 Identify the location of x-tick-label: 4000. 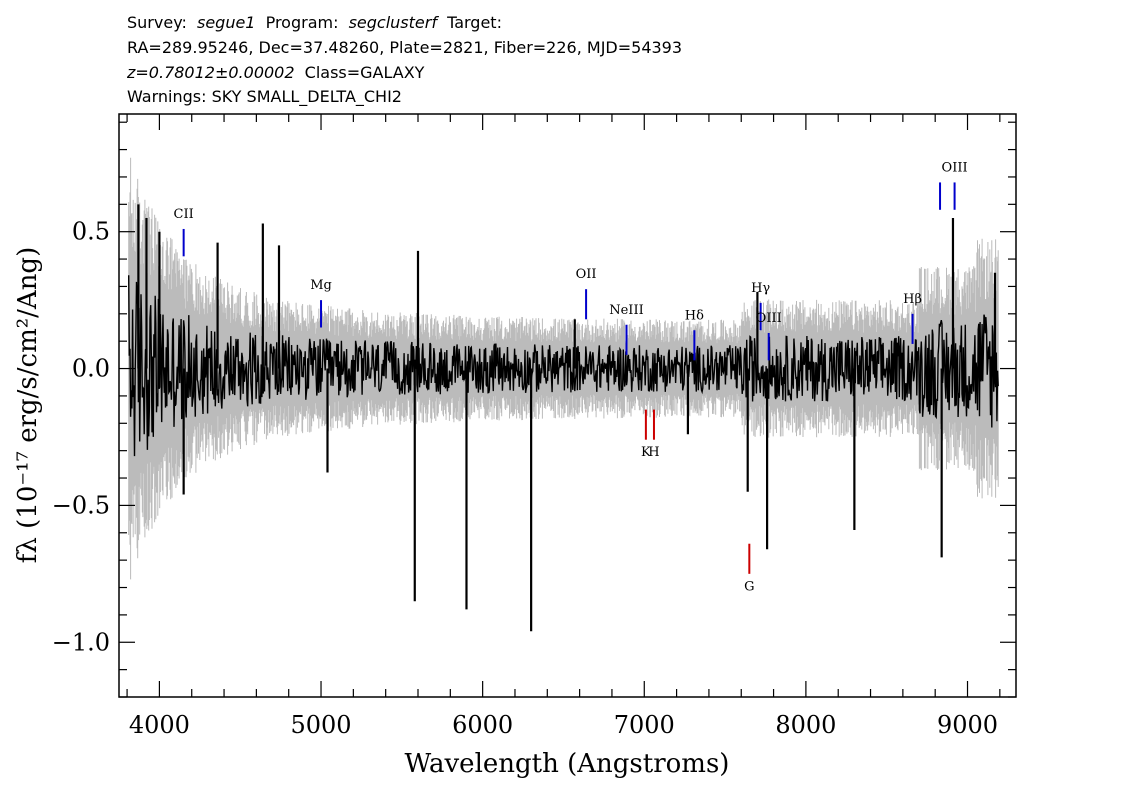
(159, 725).